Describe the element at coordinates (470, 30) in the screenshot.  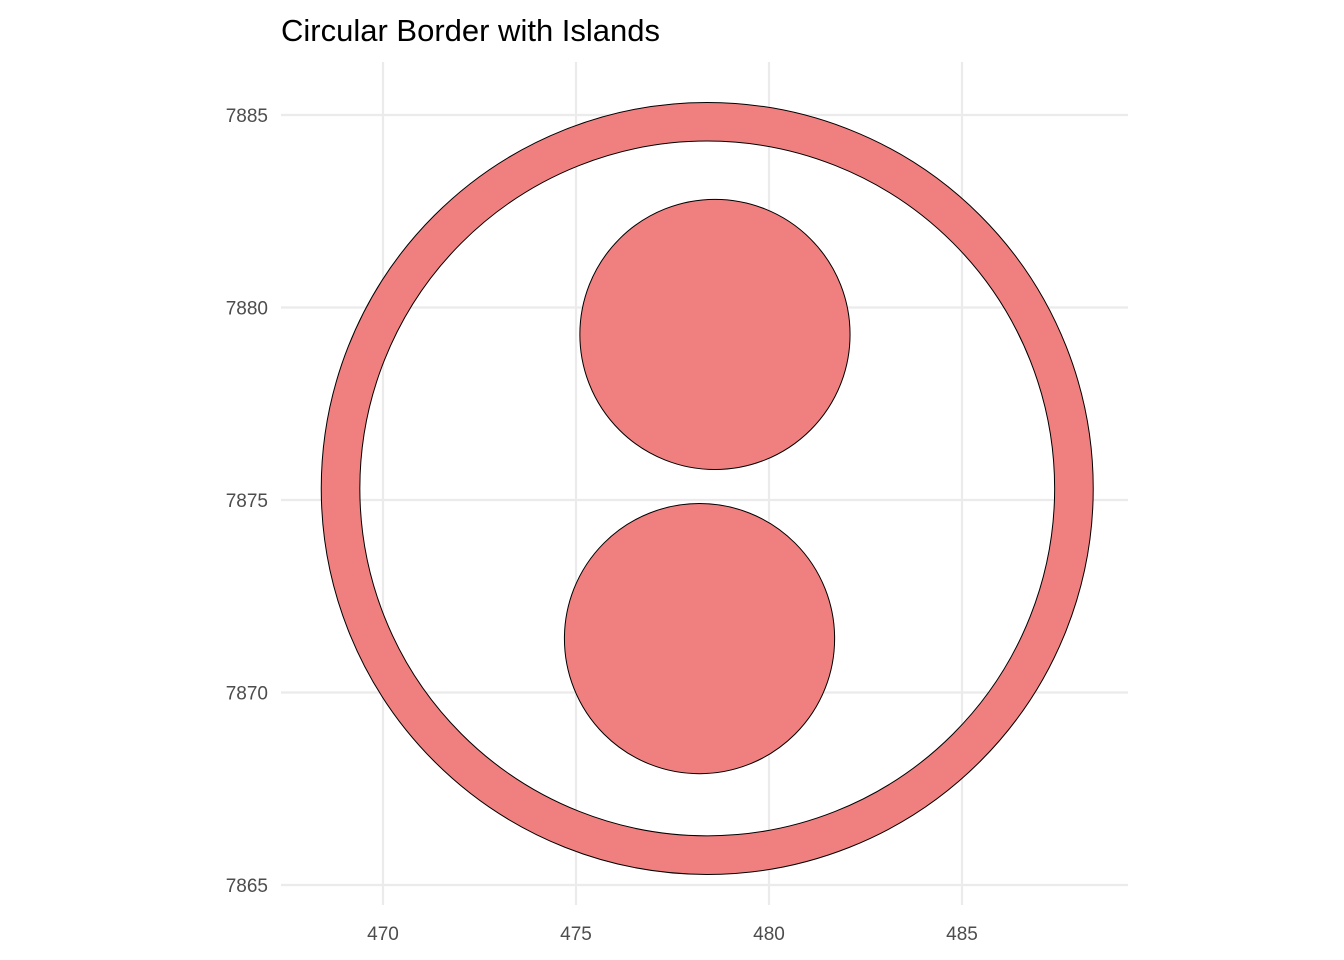
I see `chart-title: Circular Border with Islands` at that location.